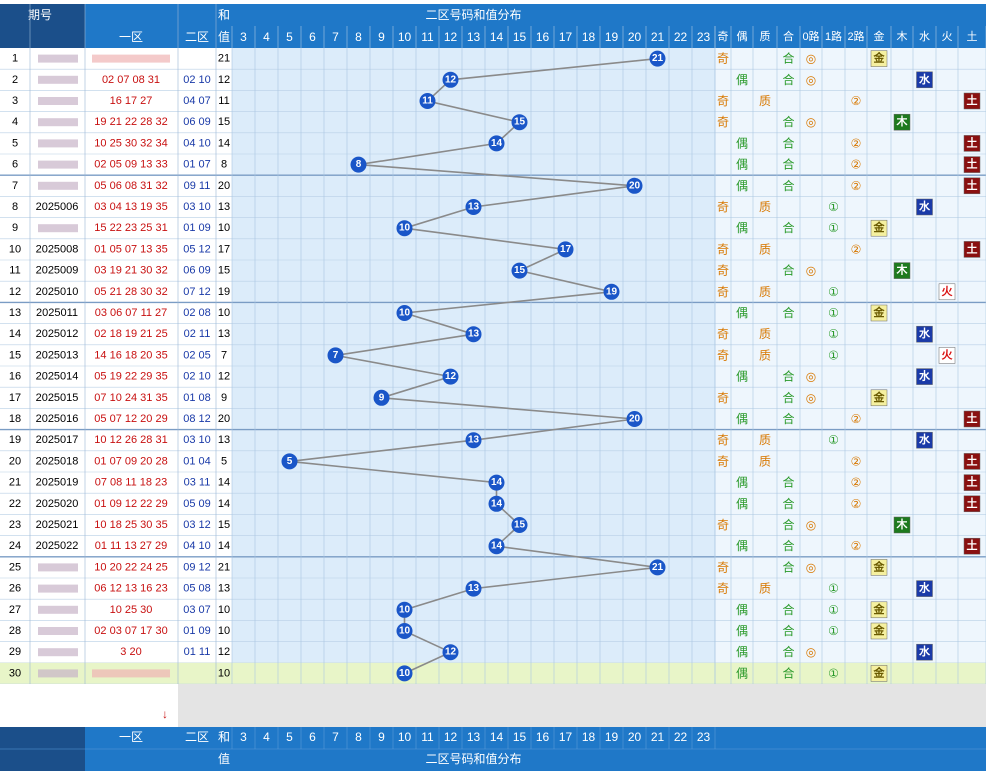 The image size is (986, 772). What do you see at coordinates (197, 313) in the screenshot?
I see `zone2-numbers: 02 08` at bounding box center [197, 313].